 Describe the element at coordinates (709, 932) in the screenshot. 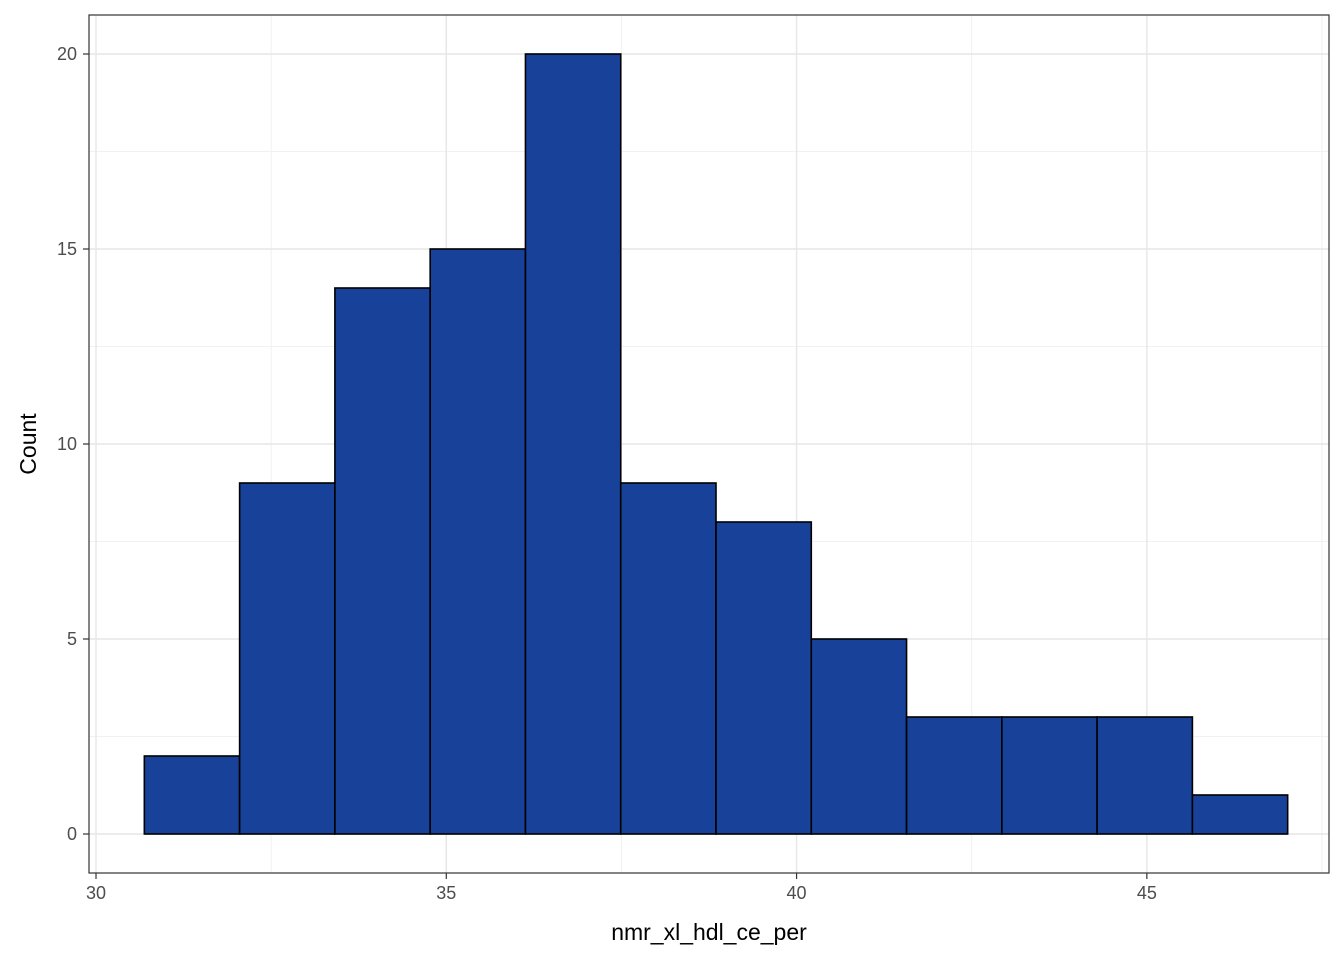

I see `x-axis-title: nmr_xl_hdl_ce_per` at that location.